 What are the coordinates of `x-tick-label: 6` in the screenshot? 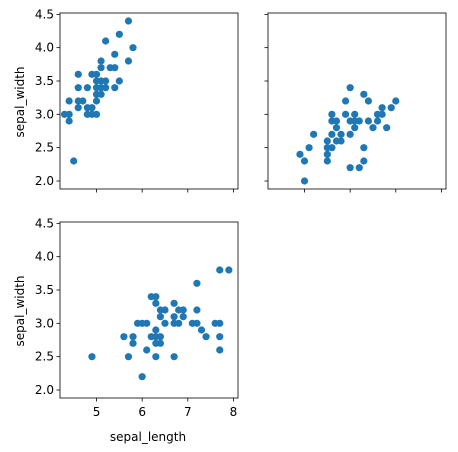 It's located at (142, 412).